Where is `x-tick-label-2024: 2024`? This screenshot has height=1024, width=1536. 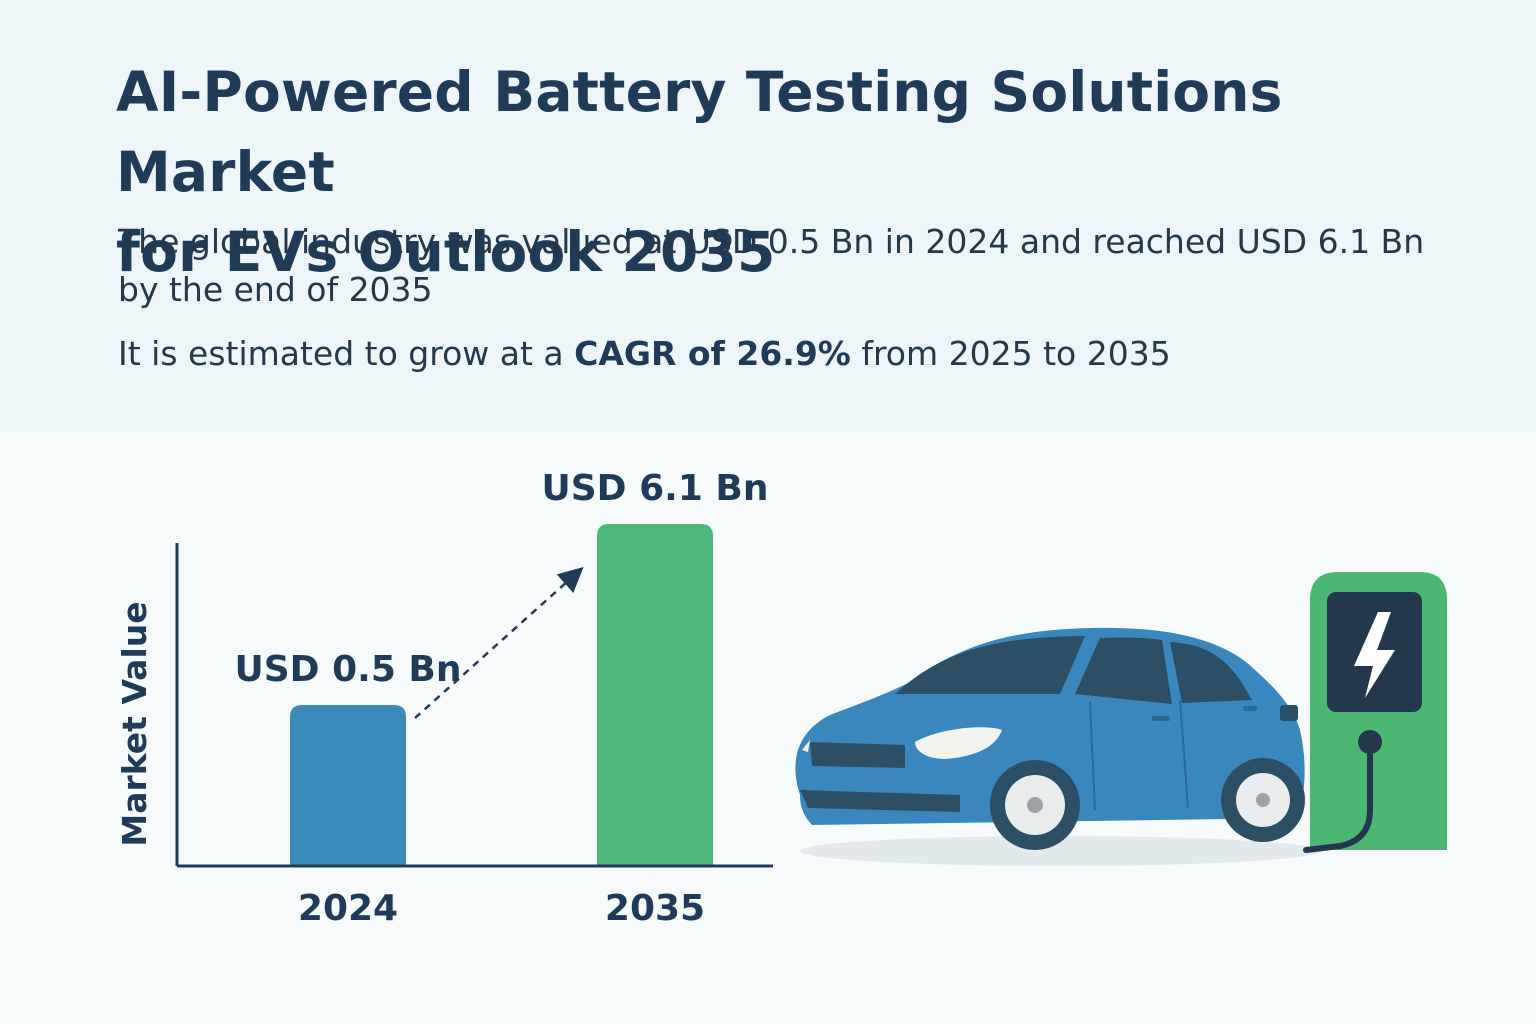
x-tick-label-2024: 2024 is located at coordinates (348, 908).